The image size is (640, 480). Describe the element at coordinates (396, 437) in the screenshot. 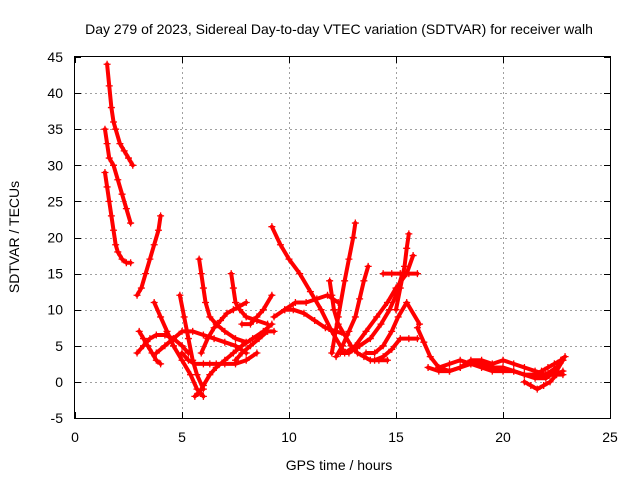

I see `x-tick-label: 15` at that location.